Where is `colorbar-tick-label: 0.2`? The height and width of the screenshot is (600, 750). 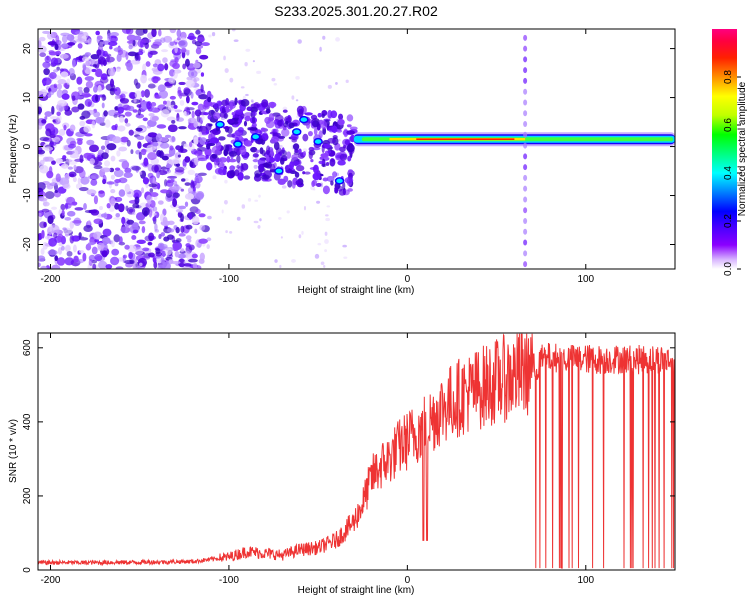 colorbar-tick-label: 0.2 is located at coordinates (728, 221).